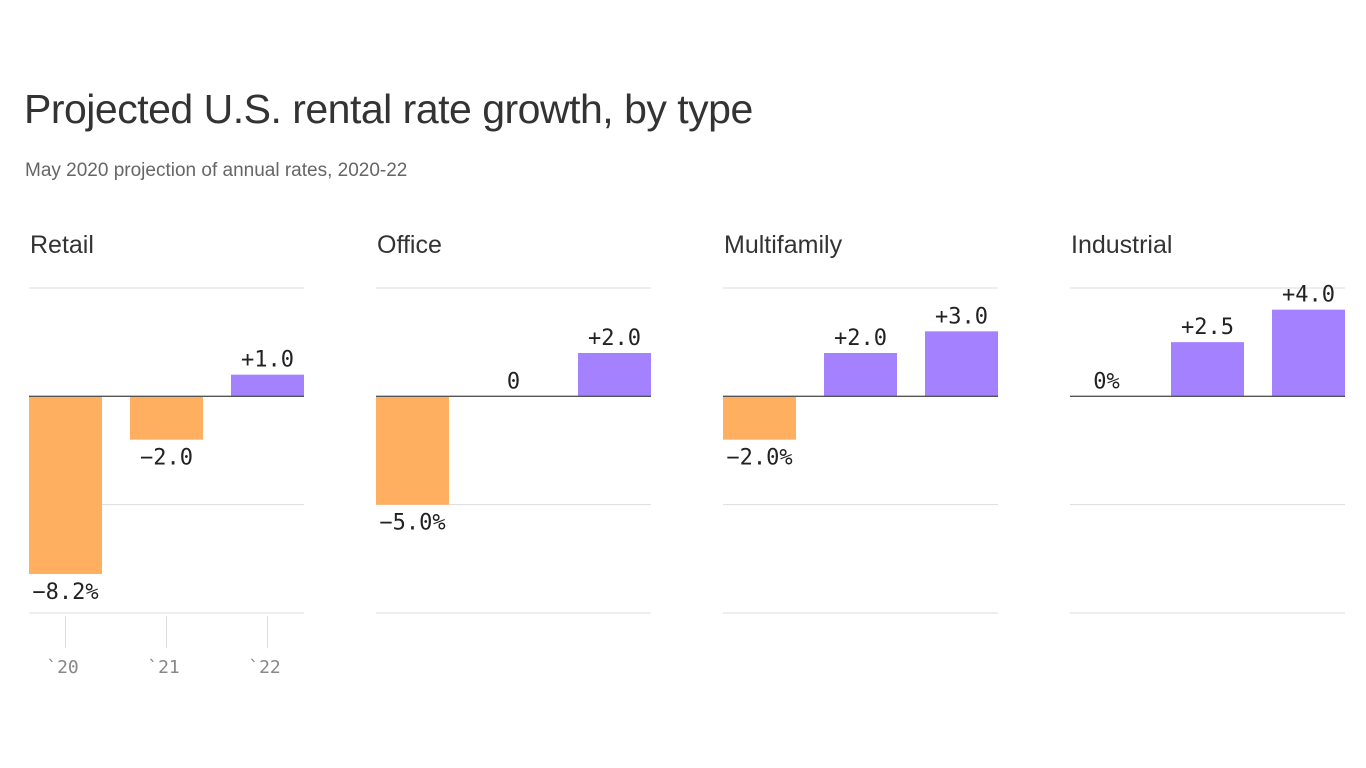 This screenshot has width=1366, height=768. What do you see at coordinates (267, 360) in the screenshot?
I see `data-label: +1.0` at bounding box center [267, 360].